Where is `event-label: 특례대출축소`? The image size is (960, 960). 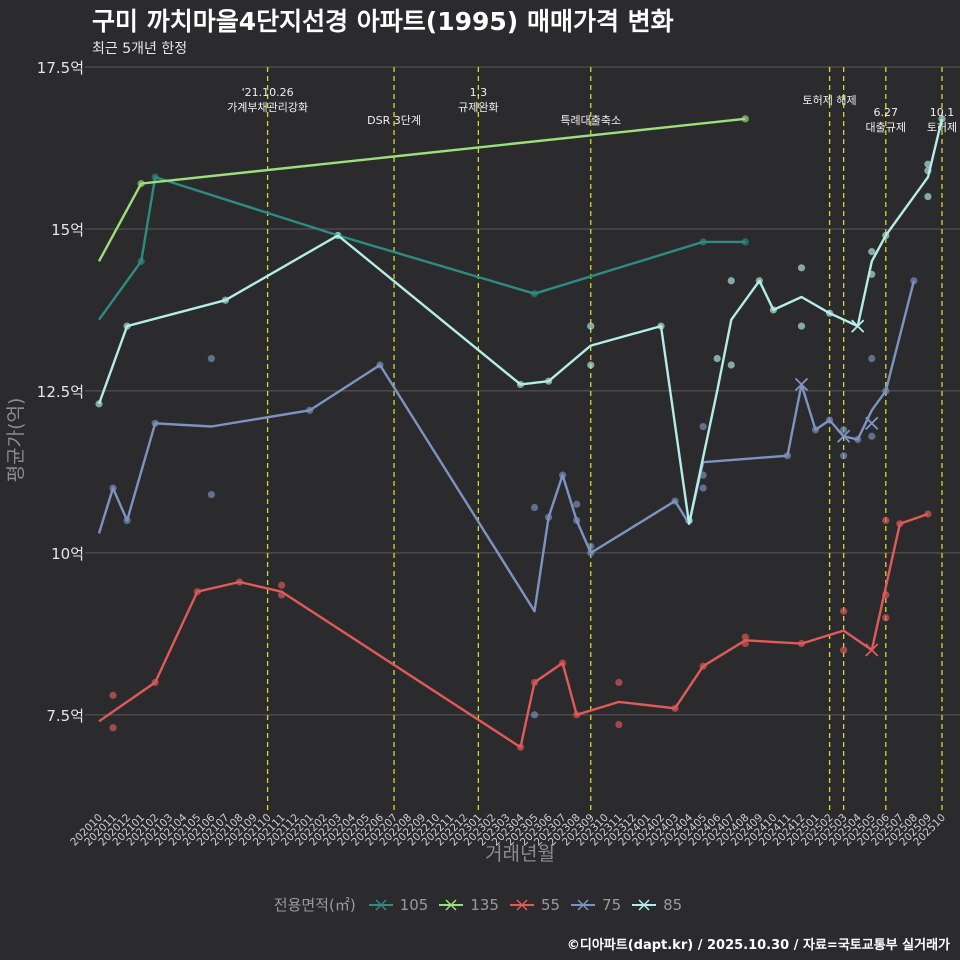
event-label: 특례대출축소 is located at coordinates (590, 120).